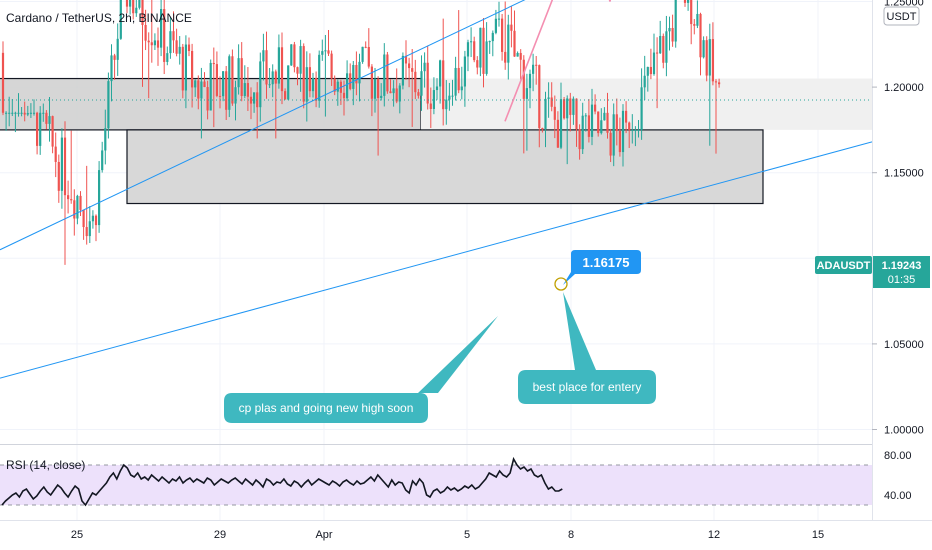 The image size is (932, 550). I want to click on unit-button, so click(901, 16).